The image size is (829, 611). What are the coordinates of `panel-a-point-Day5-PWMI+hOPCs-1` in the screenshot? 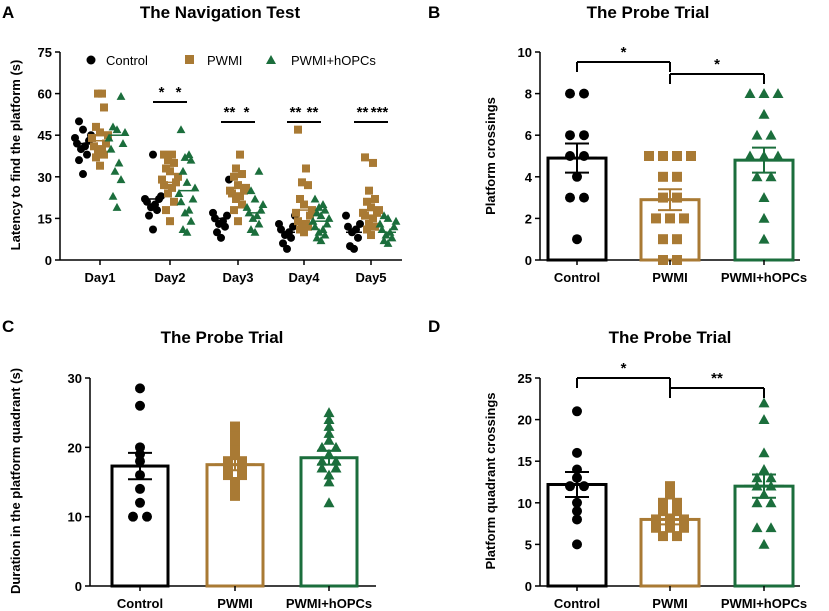 It's located at (384, 240).